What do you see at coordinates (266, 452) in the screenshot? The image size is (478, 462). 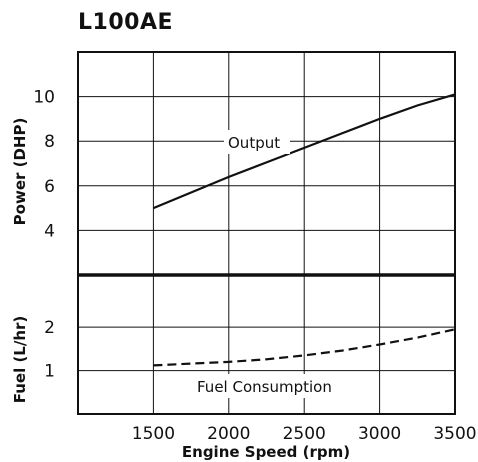 I see `x-axis-label: Engine Speed (rpm)` at bounding box center [266, 452].